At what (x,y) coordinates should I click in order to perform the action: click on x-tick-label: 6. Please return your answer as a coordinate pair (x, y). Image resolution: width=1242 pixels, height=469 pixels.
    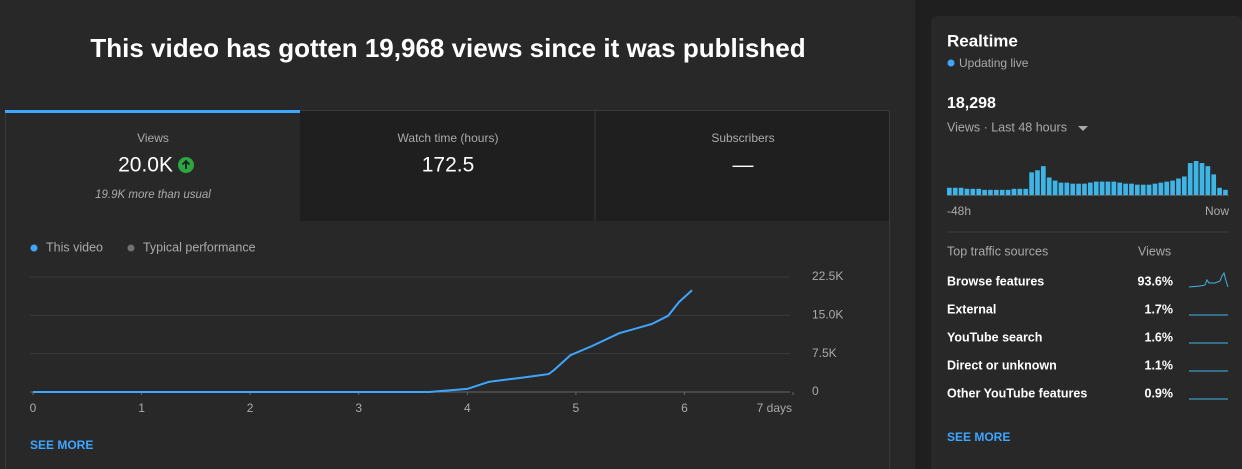
    Looking at the image, I should click on (684, 408).